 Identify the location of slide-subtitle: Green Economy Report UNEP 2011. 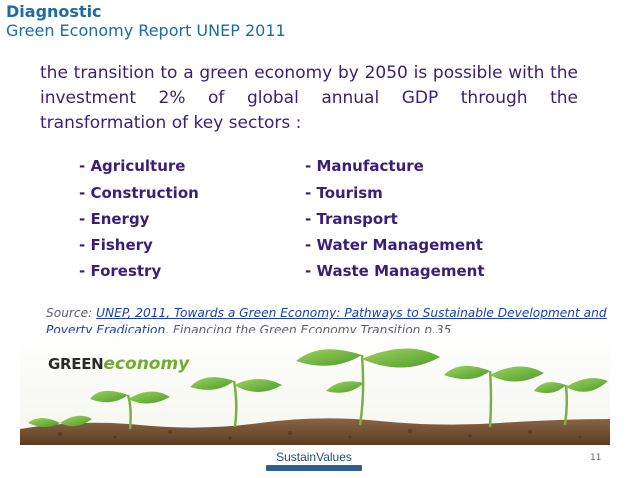
(146, 30).